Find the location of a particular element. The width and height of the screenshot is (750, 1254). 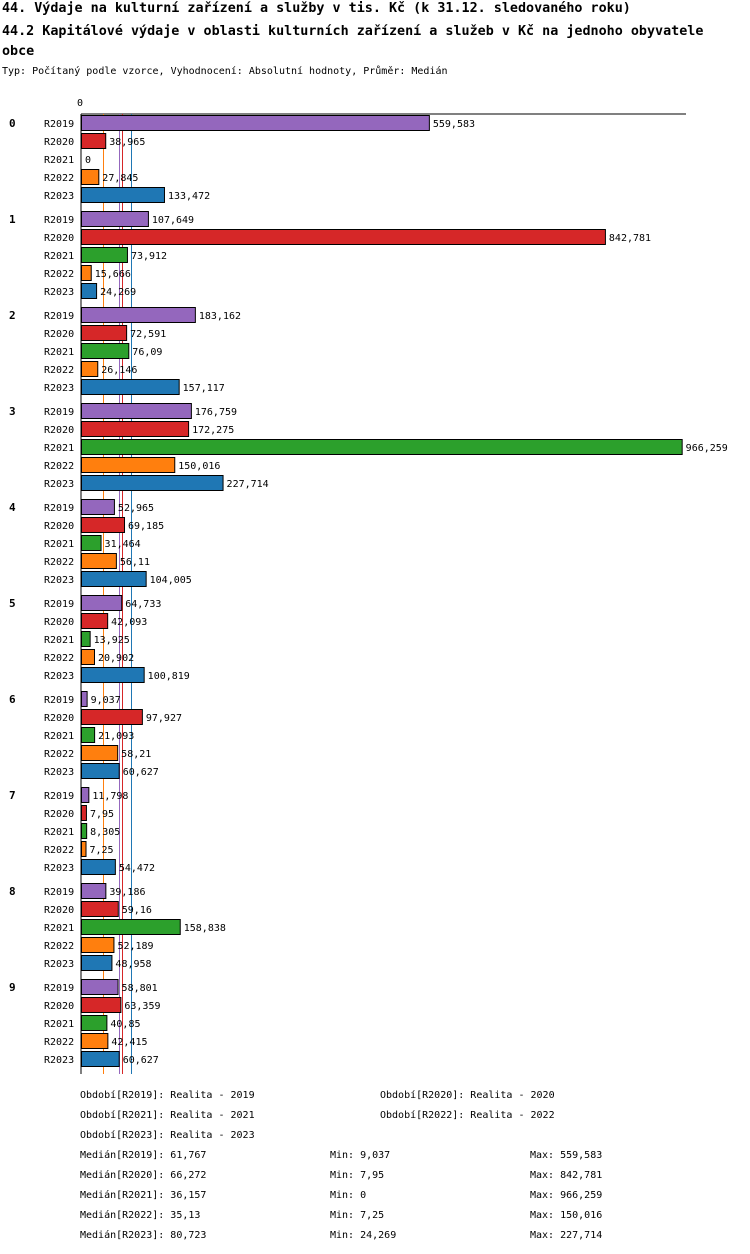

legend-max-r2019: Max: 559,583 is located at coordinates (566, 1155).